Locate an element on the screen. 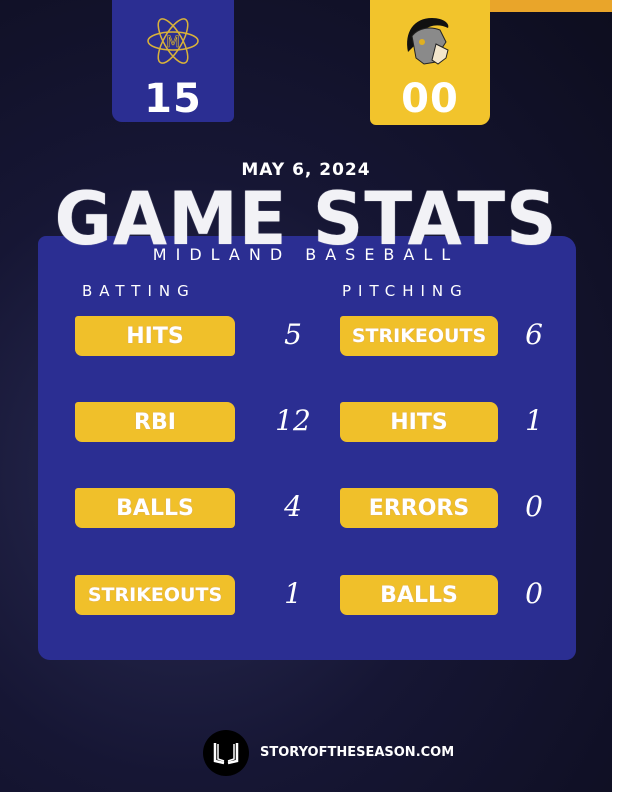 This screenshot has height=792, width=618. batting-heading: BATTING is located at coordinates (139, 291).